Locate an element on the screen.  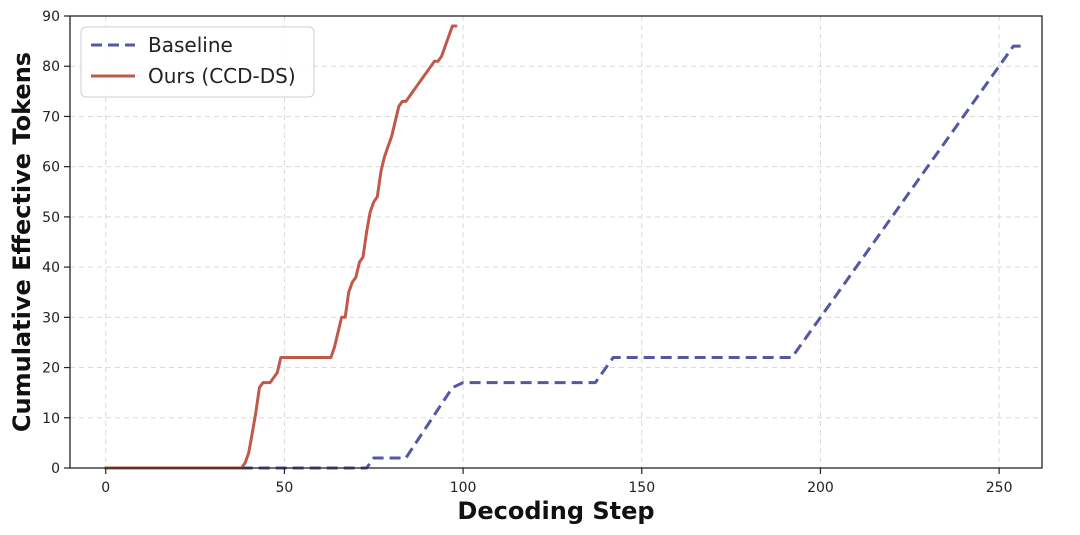
y-tick-label: 50 is located at coordinates (51, 218).